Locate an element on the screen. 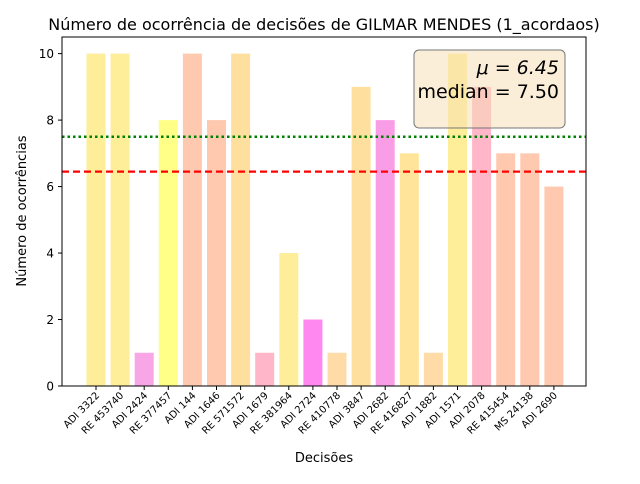  stats-box-background is located at coordinates (489, 89).